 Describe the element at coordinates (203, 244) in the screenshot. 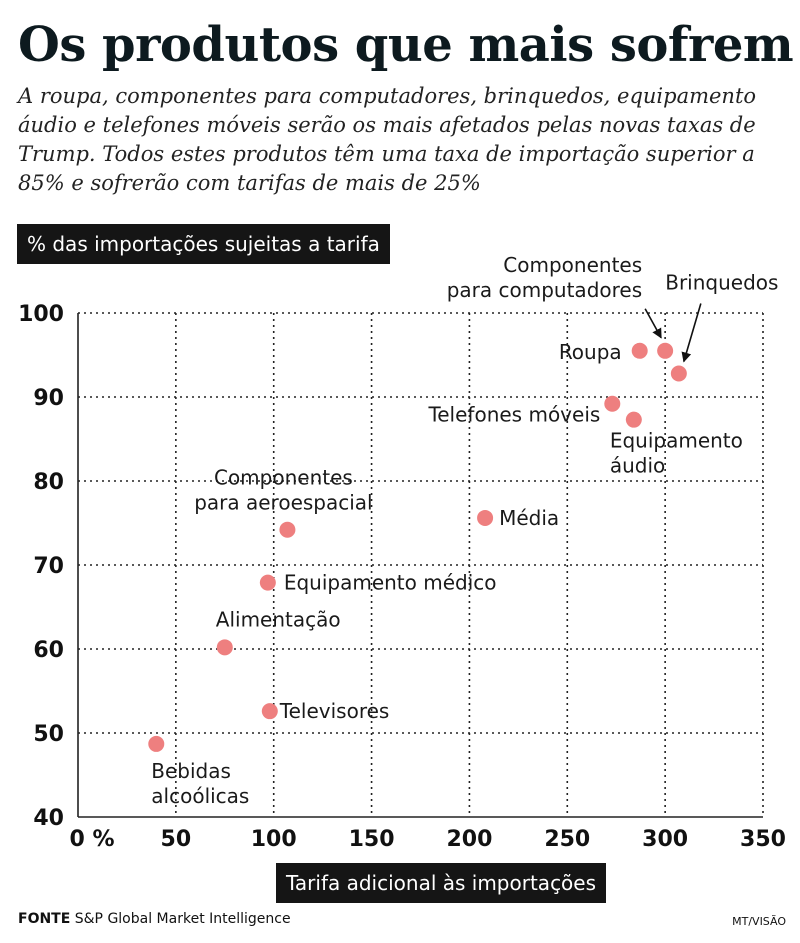

I see `y-axis-label: % das importações sujeitas a tarifa` at that location.